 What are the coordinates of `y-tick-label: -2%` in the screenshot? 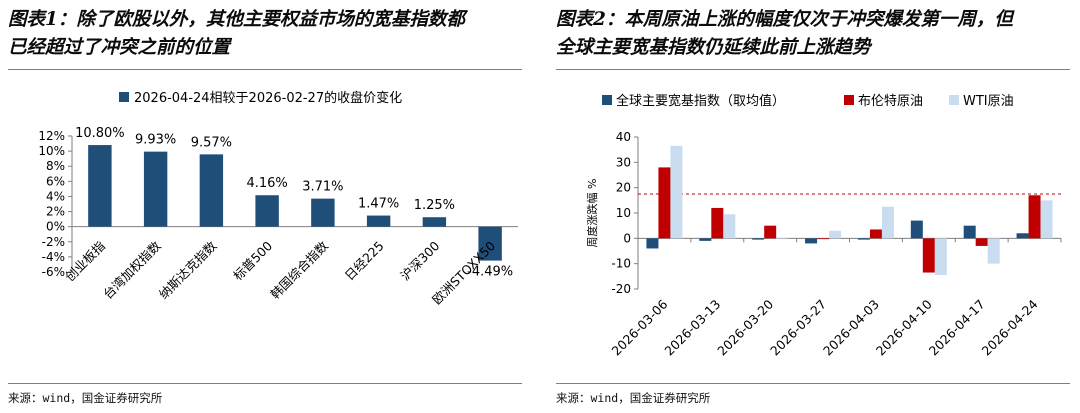 It's located at (53, 242).